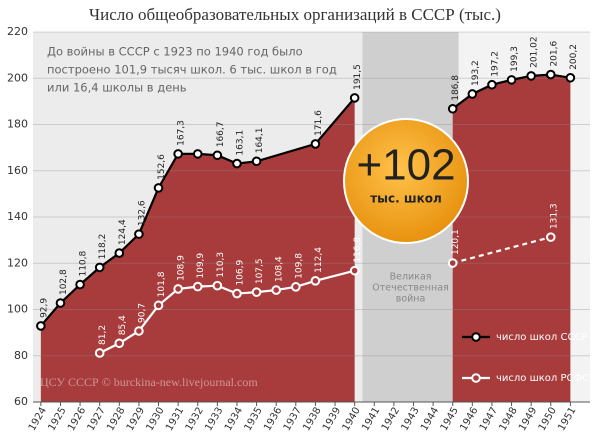 Image resolution: width=600 pixels, height=442 pixels. What do you see at coordinates (273, 420) in the screenshot?
I see `x-tick-label: 1936` at bounding box center [273, 420].